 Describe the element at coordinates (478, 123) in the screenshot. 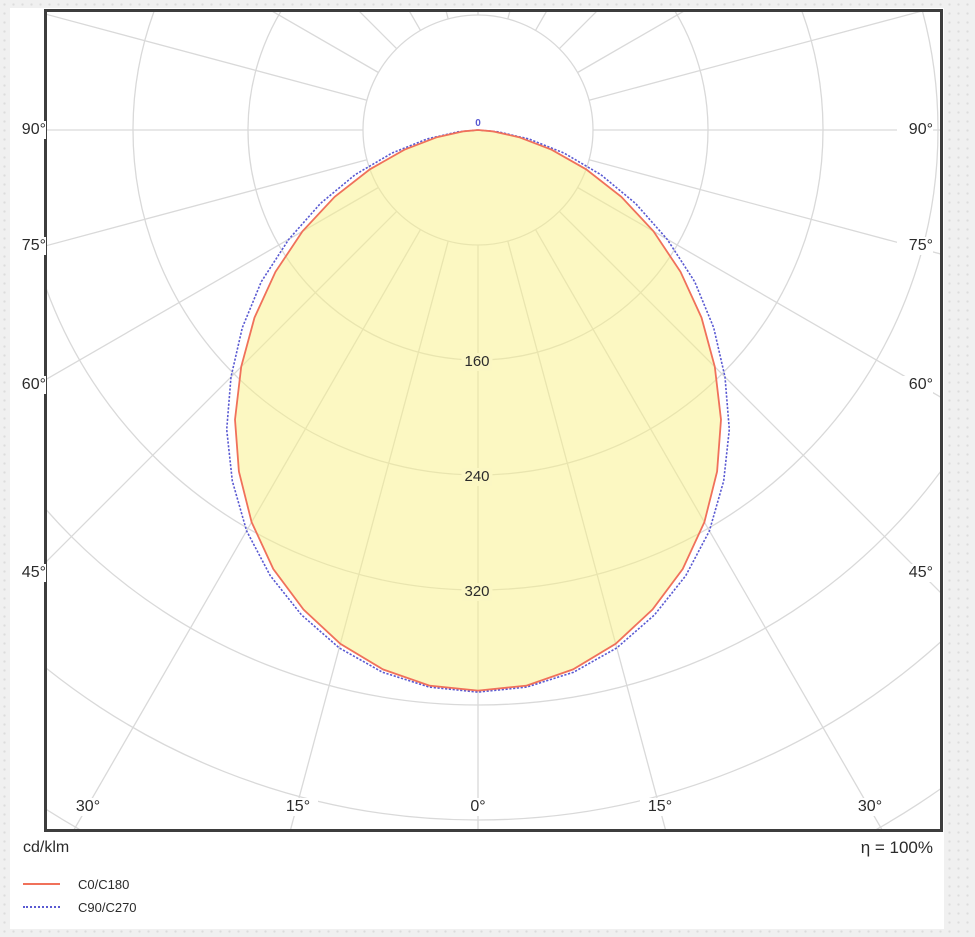

I see `center-zero-label: 0` at that location.